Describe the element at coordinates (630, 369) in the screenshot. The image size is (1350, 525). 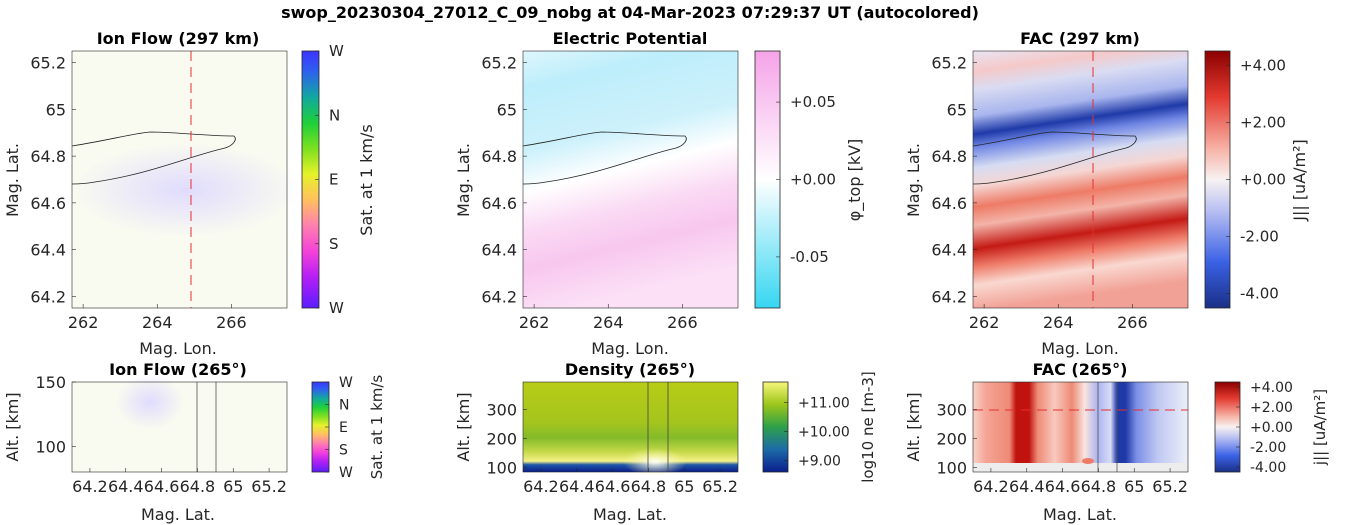
I see `density-slice-title: Density (265°)` at that location.